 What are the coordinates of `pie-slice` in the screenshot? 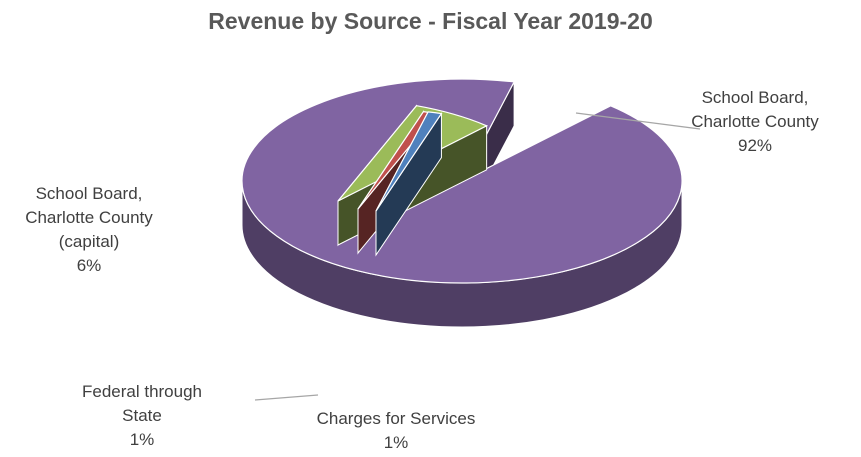 It's located at (409, 184).